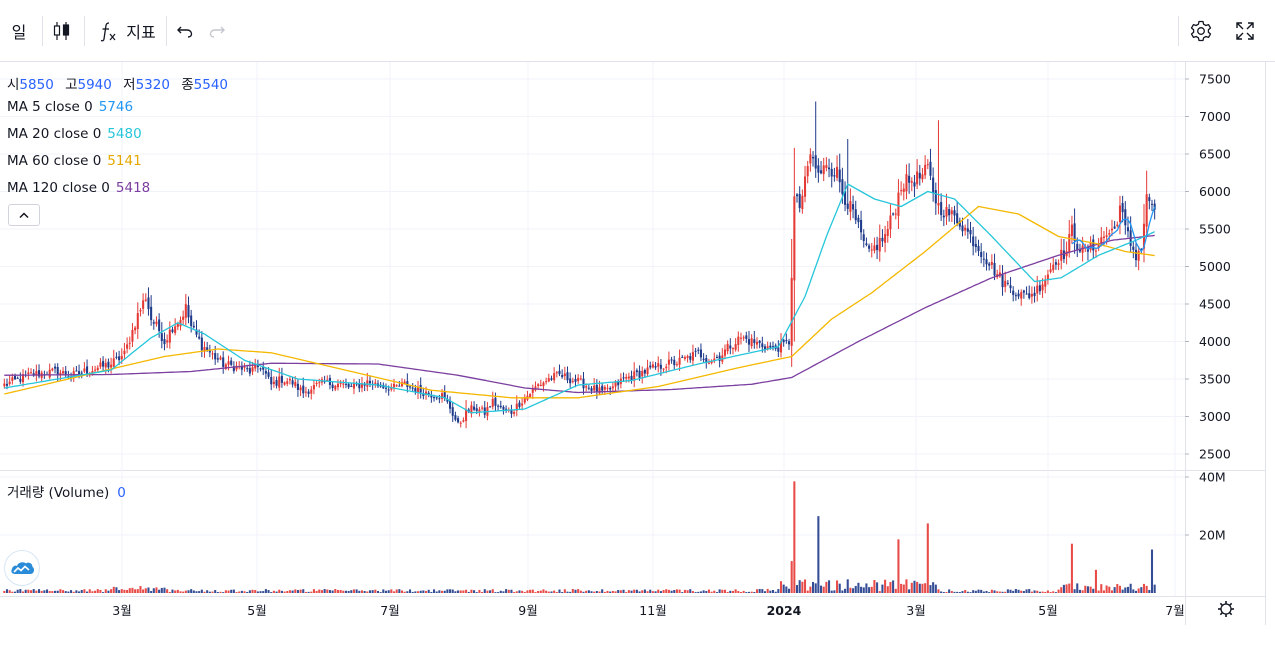  Describe the element at coordinates (74, 161) in the screenshot. I see `ma60-legend: MA 60 close 0 5141` at that location.